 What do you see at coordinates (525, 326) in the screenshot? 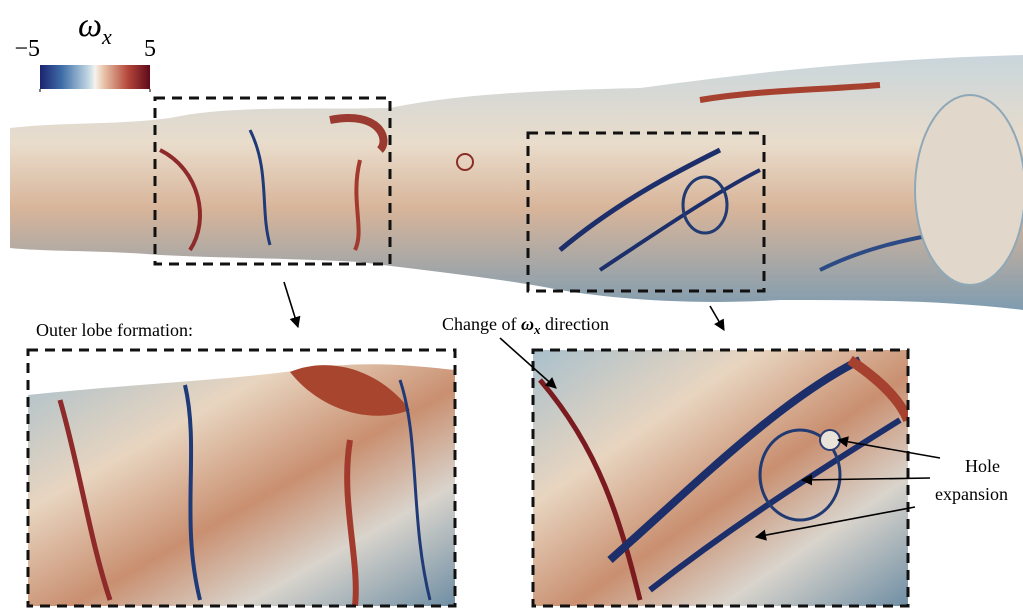
I see `annotation: Change of ωx direction` at bounding box center [525, 326].